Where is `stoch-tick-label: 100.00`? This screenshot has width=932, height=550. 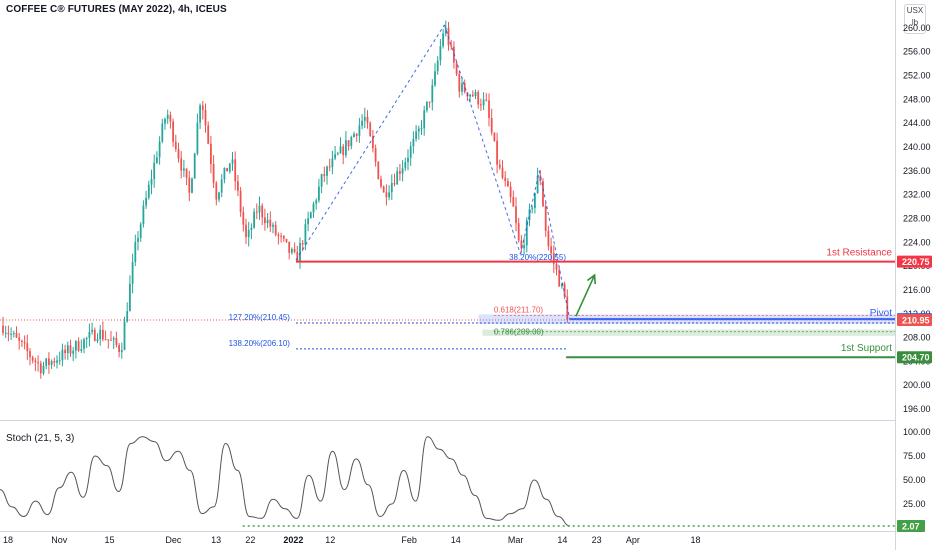
stoch-tick-label: 100.00 is located at coordinates (917, 432).